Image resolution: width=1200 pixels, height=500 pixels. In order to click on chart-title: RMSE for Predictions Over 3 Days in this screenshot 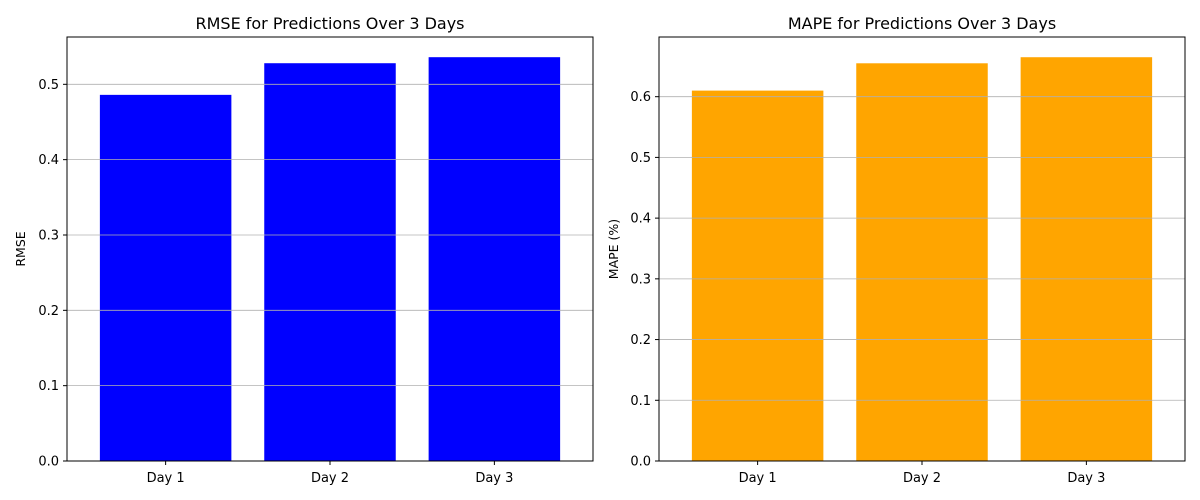, I will do `click(329, 23)`.